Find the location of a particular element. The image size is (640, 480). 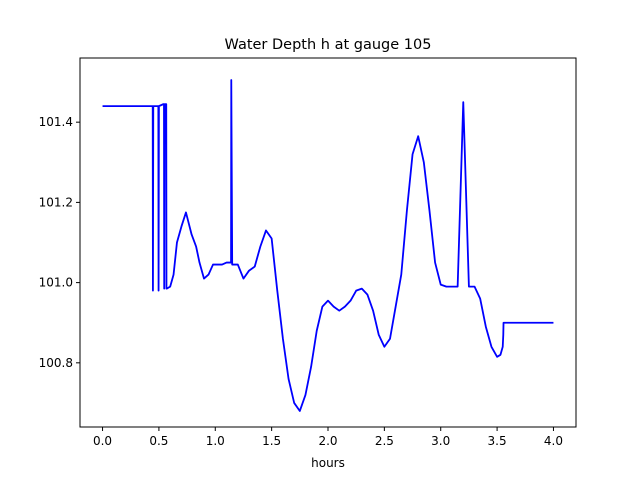

y-tick-label: 101.0 is located at coordinates (56, 283).